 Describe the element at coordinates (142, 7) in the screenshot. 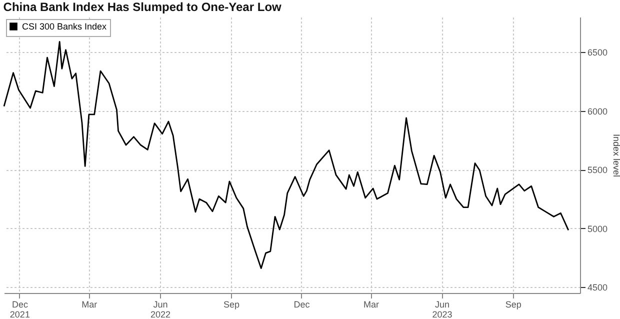

I see `chart-title: China Bank Index Has Slumped to One-Year Low` at that location.